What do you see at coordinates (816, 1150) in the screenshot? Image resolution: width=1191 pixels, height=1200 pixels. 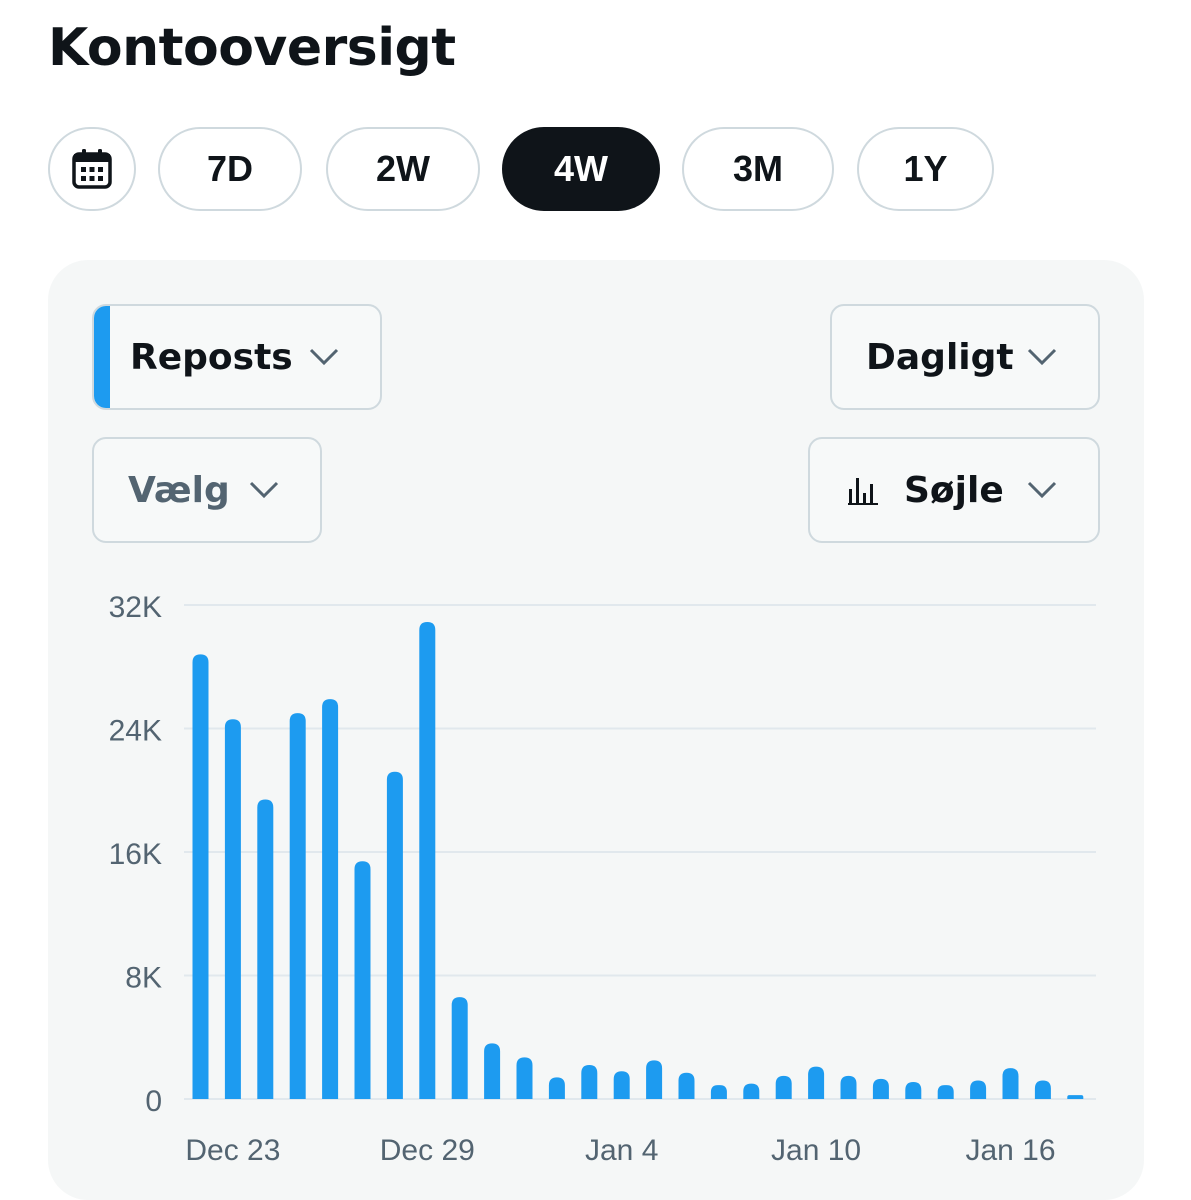 I see `x-tick-label: Jan 10` at bounding box center [816, 1150].